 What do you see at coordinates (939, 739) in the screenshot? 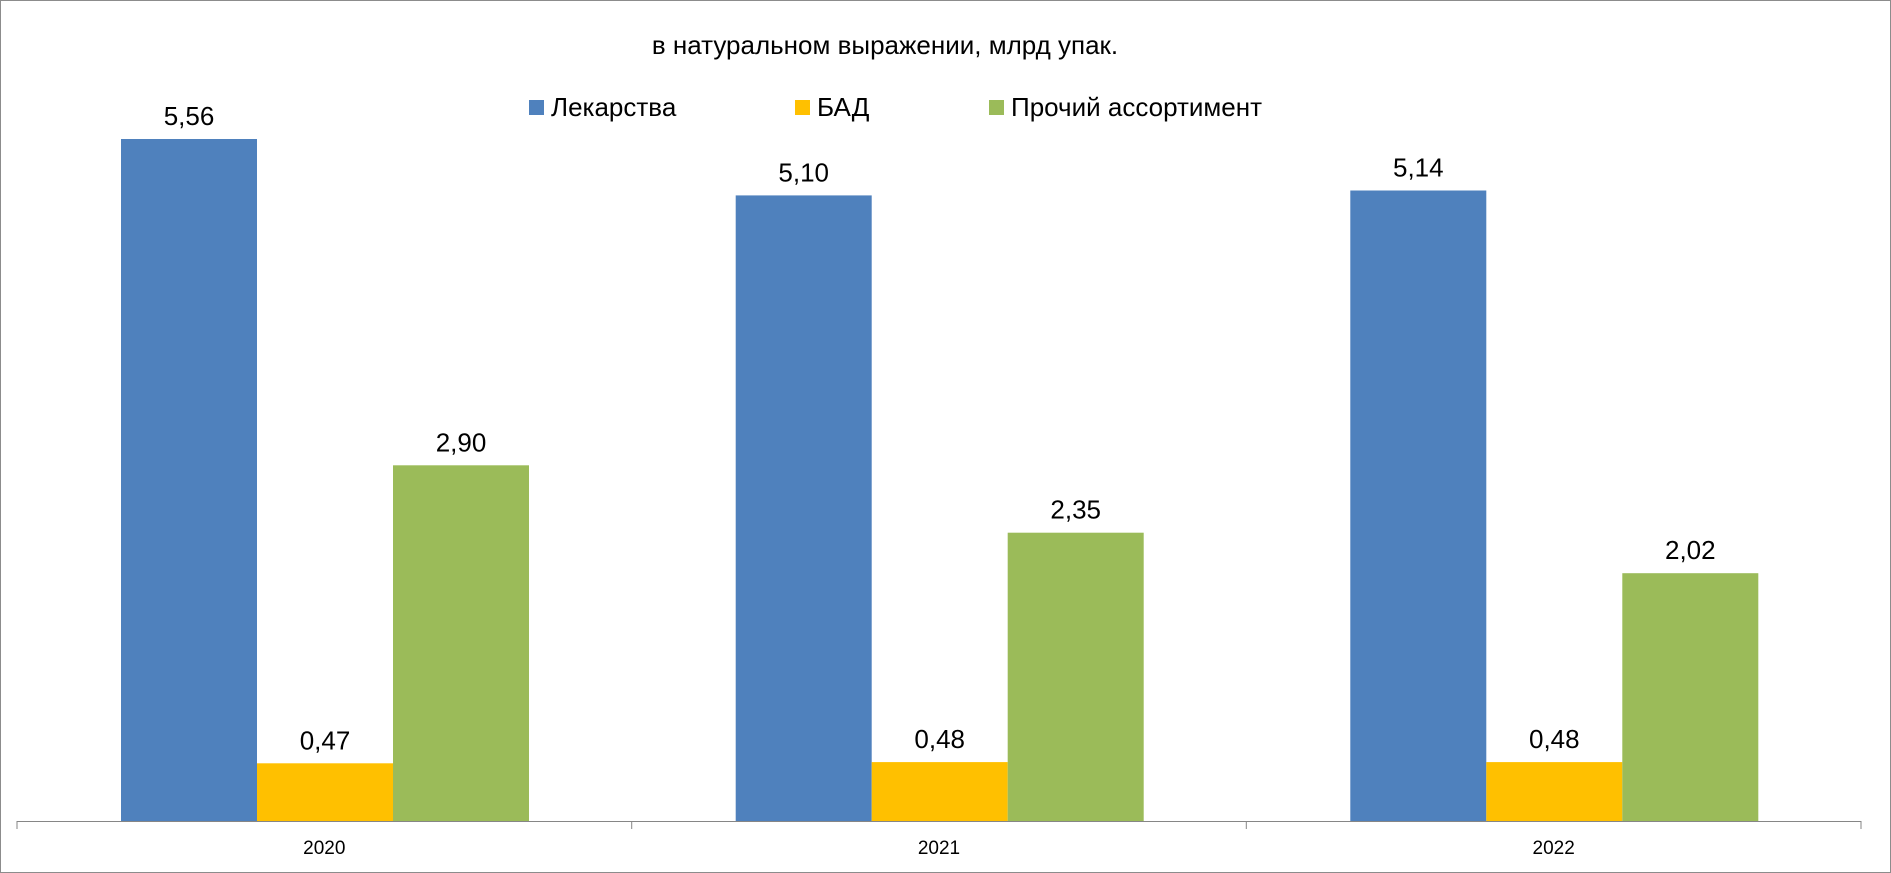
I see `data-label-2021-series-2: 0,48` at bounding box center [939, 739].